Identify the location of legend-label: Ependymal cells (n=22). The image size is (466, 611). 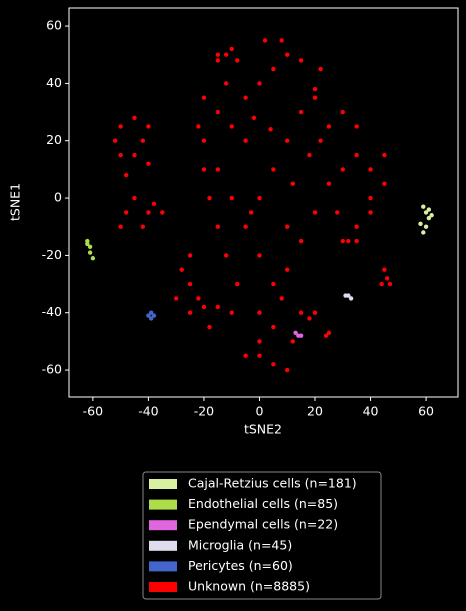
(263, 524).